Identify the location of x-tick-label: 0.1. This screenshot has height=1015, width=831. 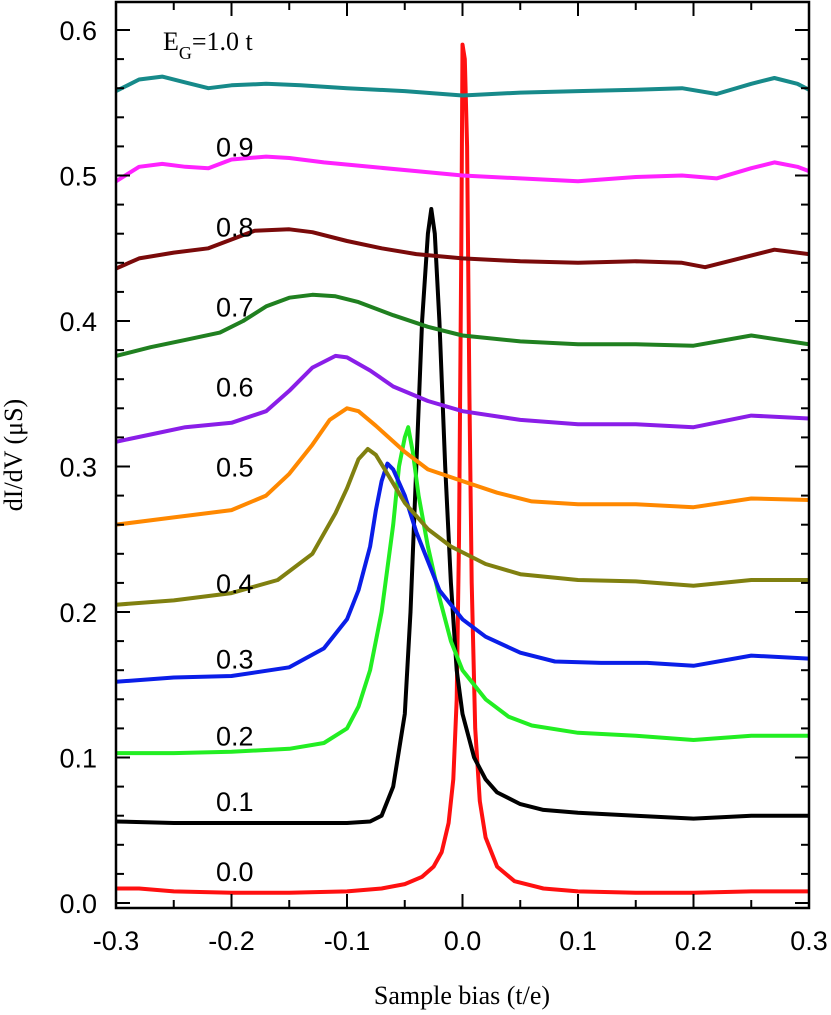
(578, 941).